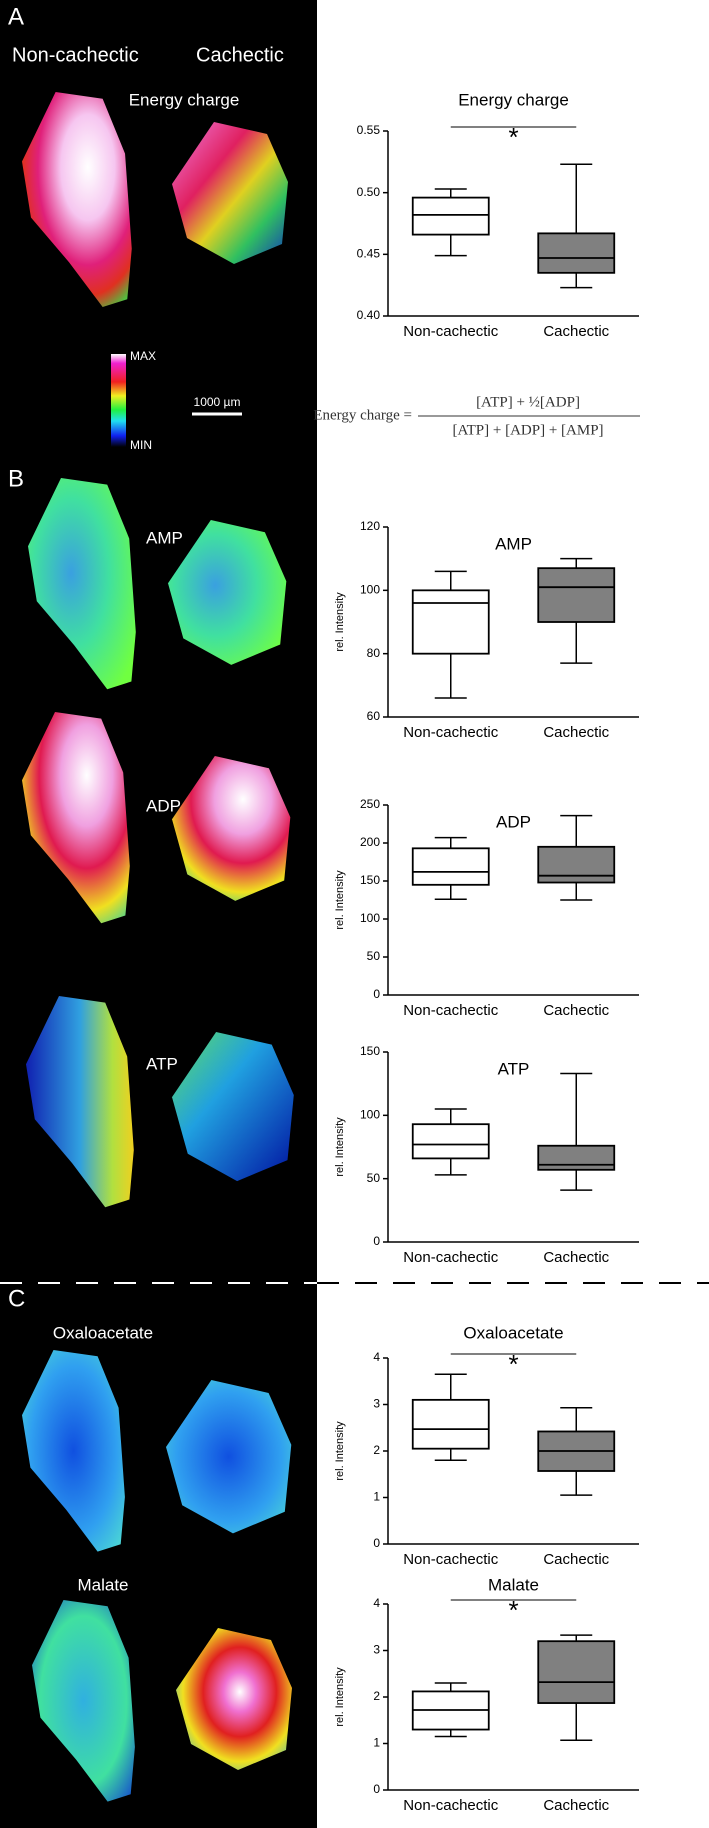  What do you see at coordinates (513, 99) in the screenshot?
I see `chart-title: Energy charge` at bounding box center [513, 99].